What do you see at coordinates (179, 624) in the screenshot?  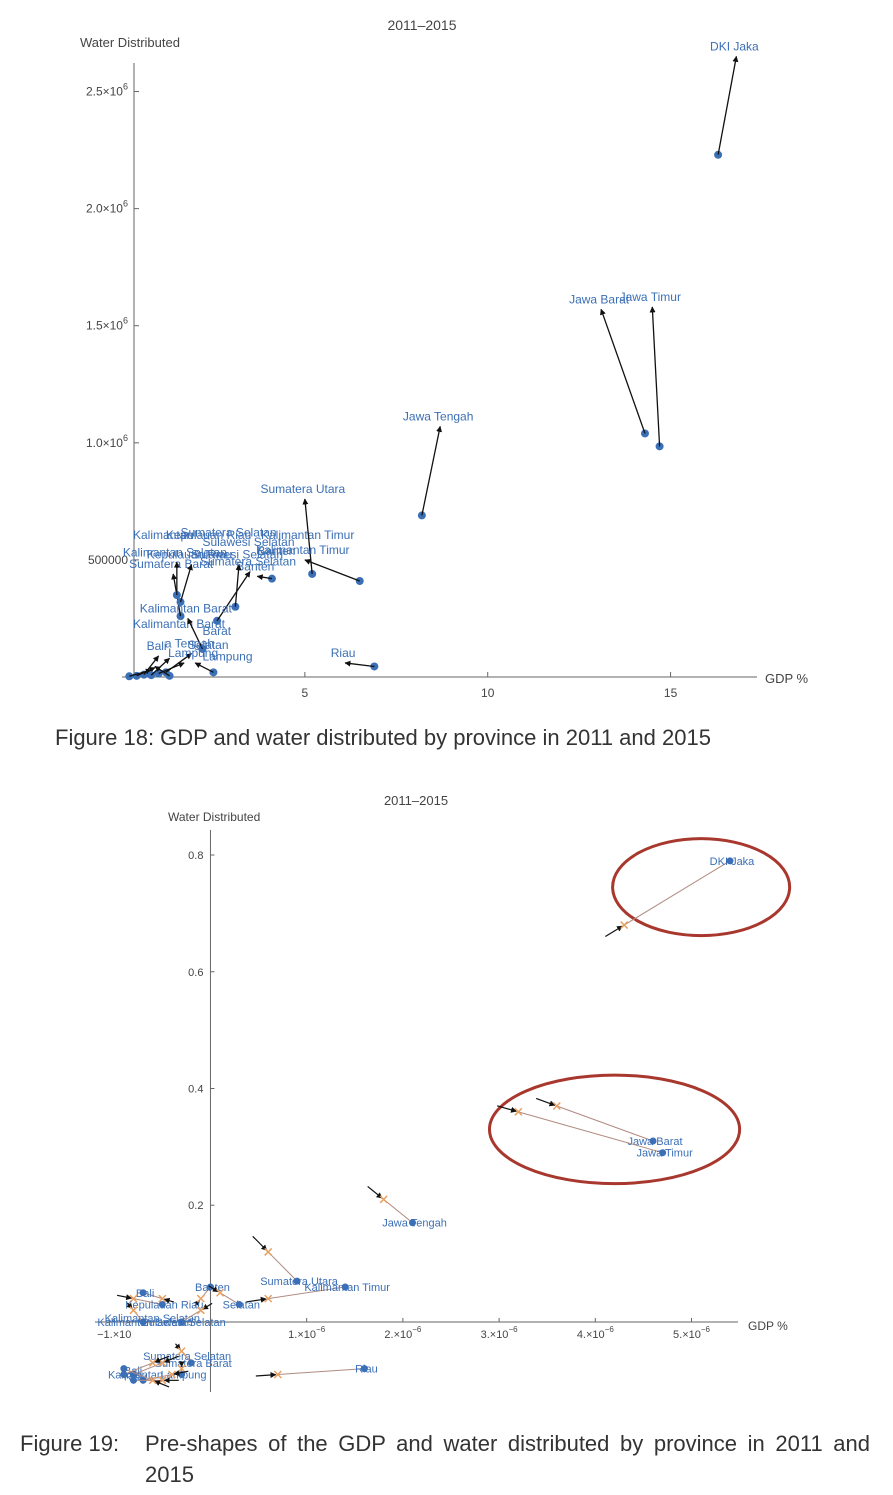 I see `province-label: Kalimantan Barat` at bounding box center [179, 624].